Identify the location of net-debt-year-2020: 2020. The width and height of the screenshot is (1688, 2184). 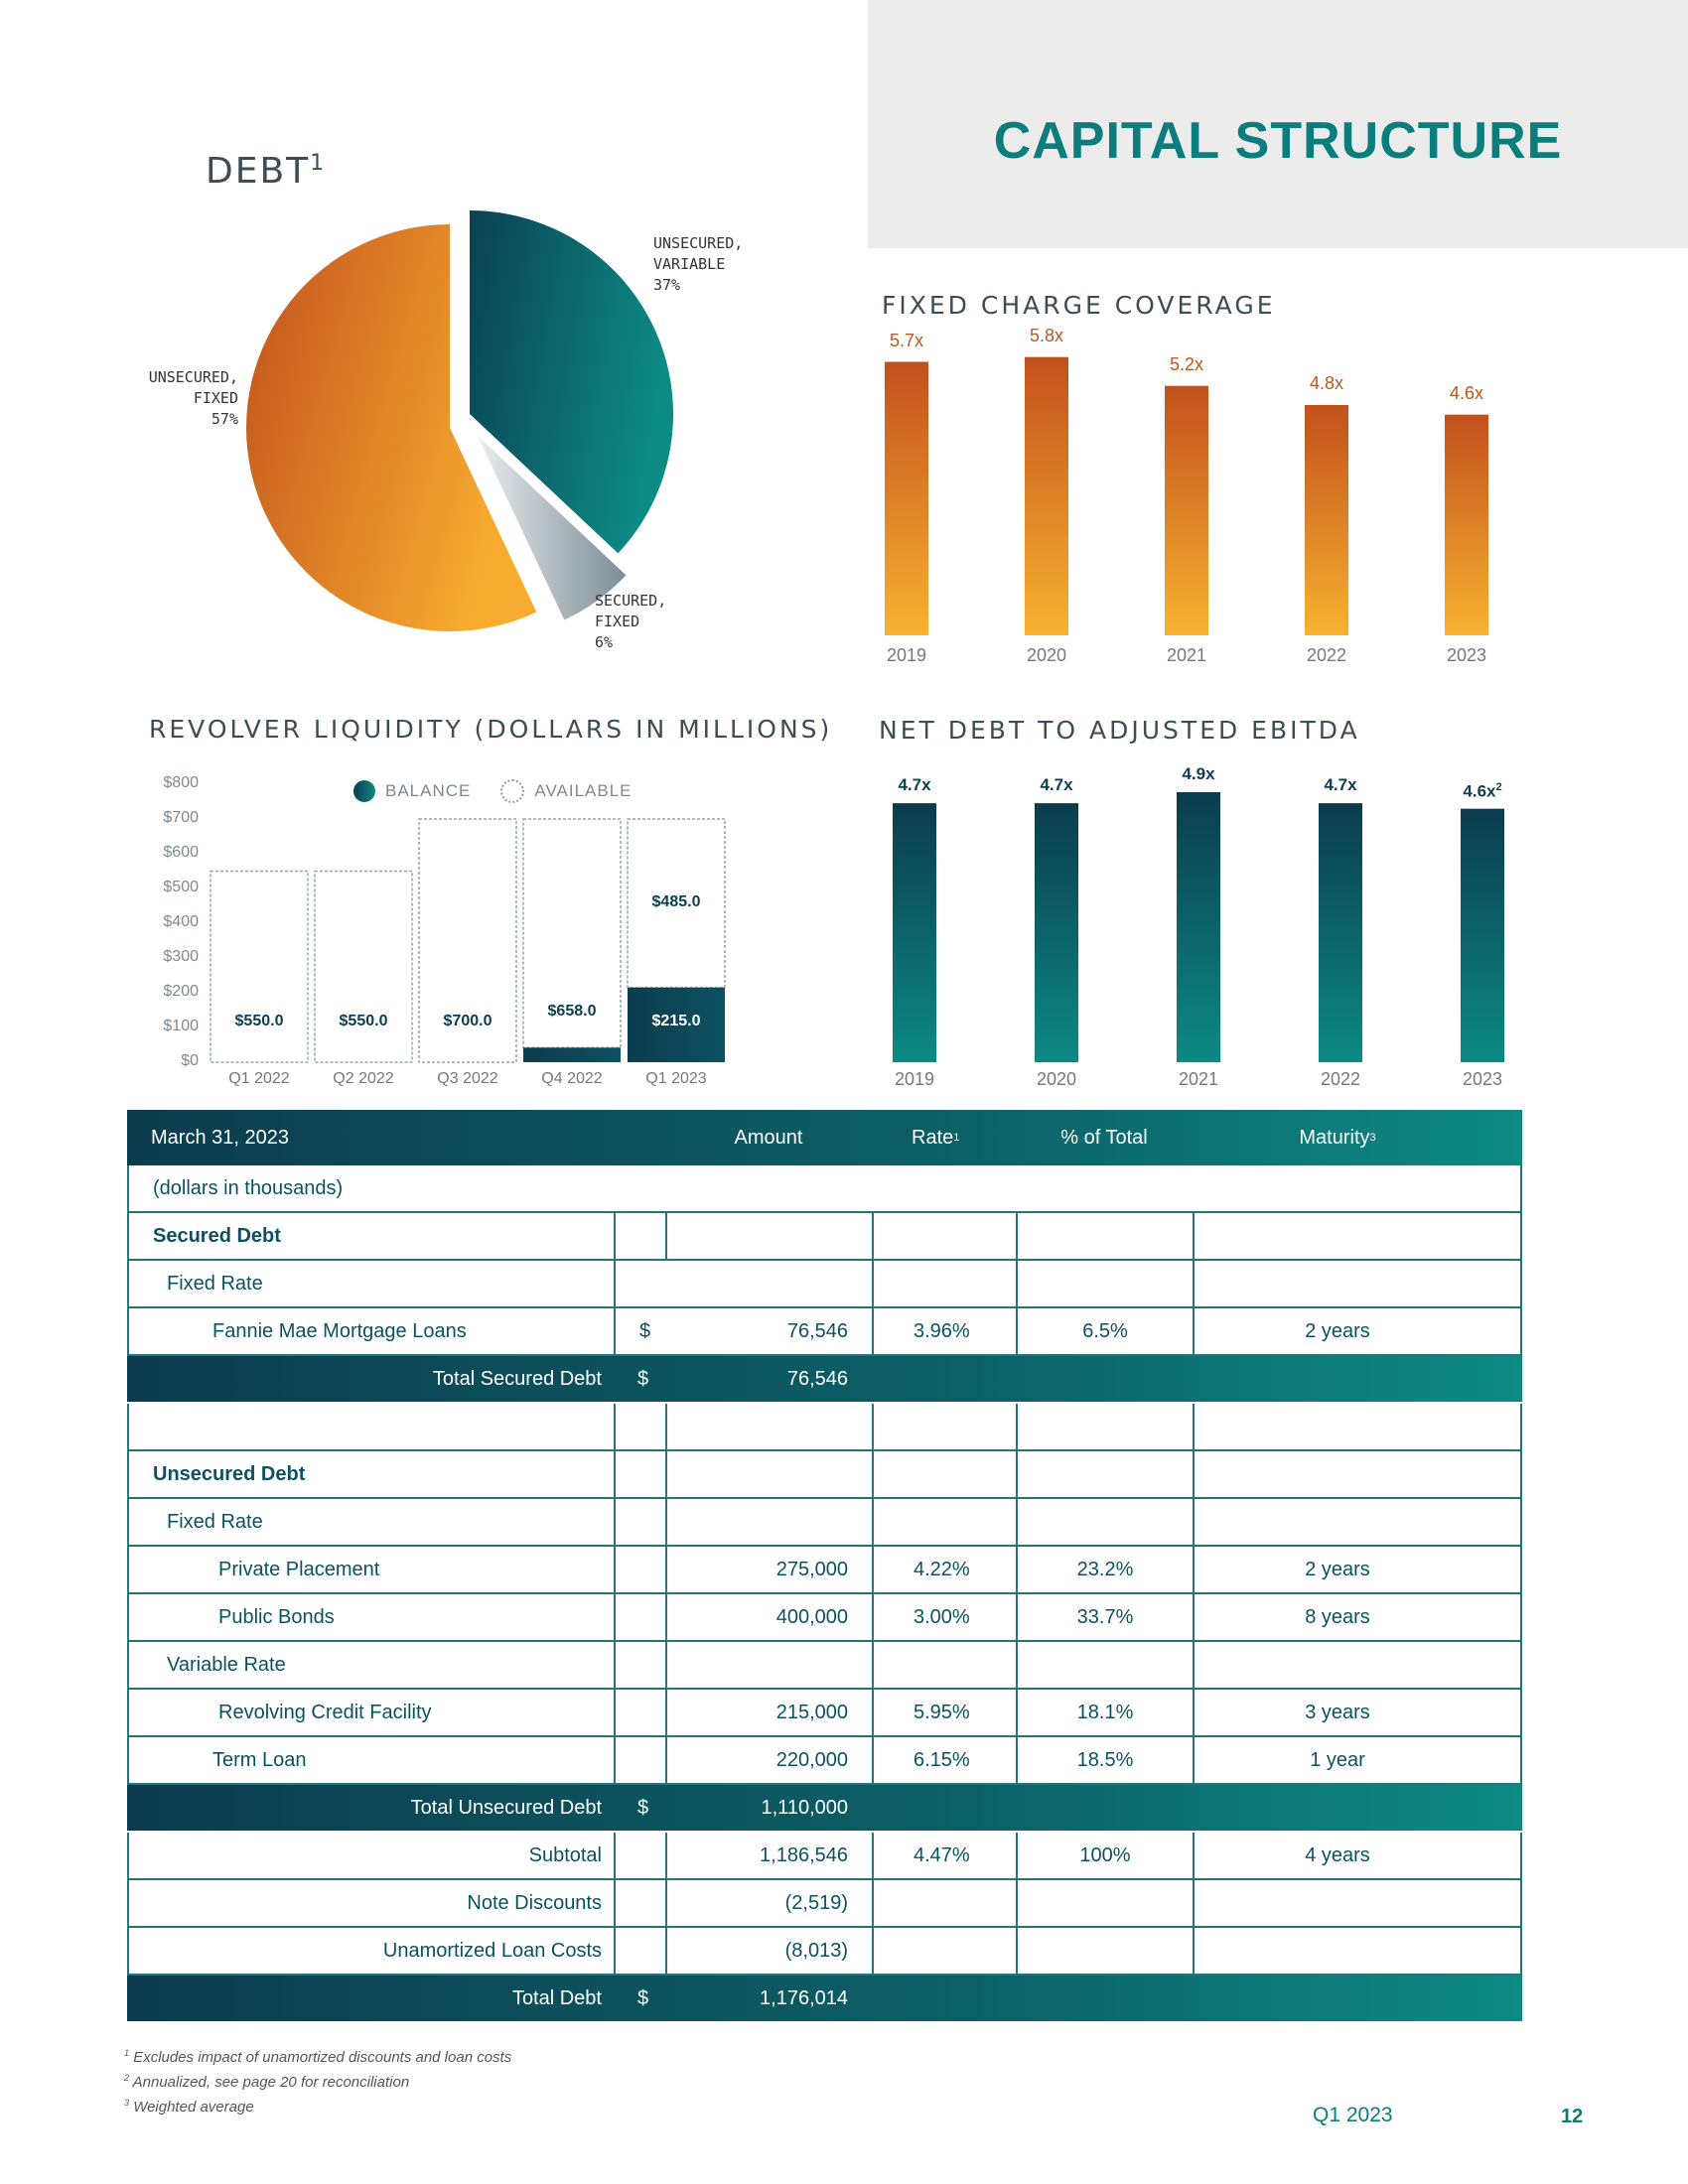
(1056, 1079).